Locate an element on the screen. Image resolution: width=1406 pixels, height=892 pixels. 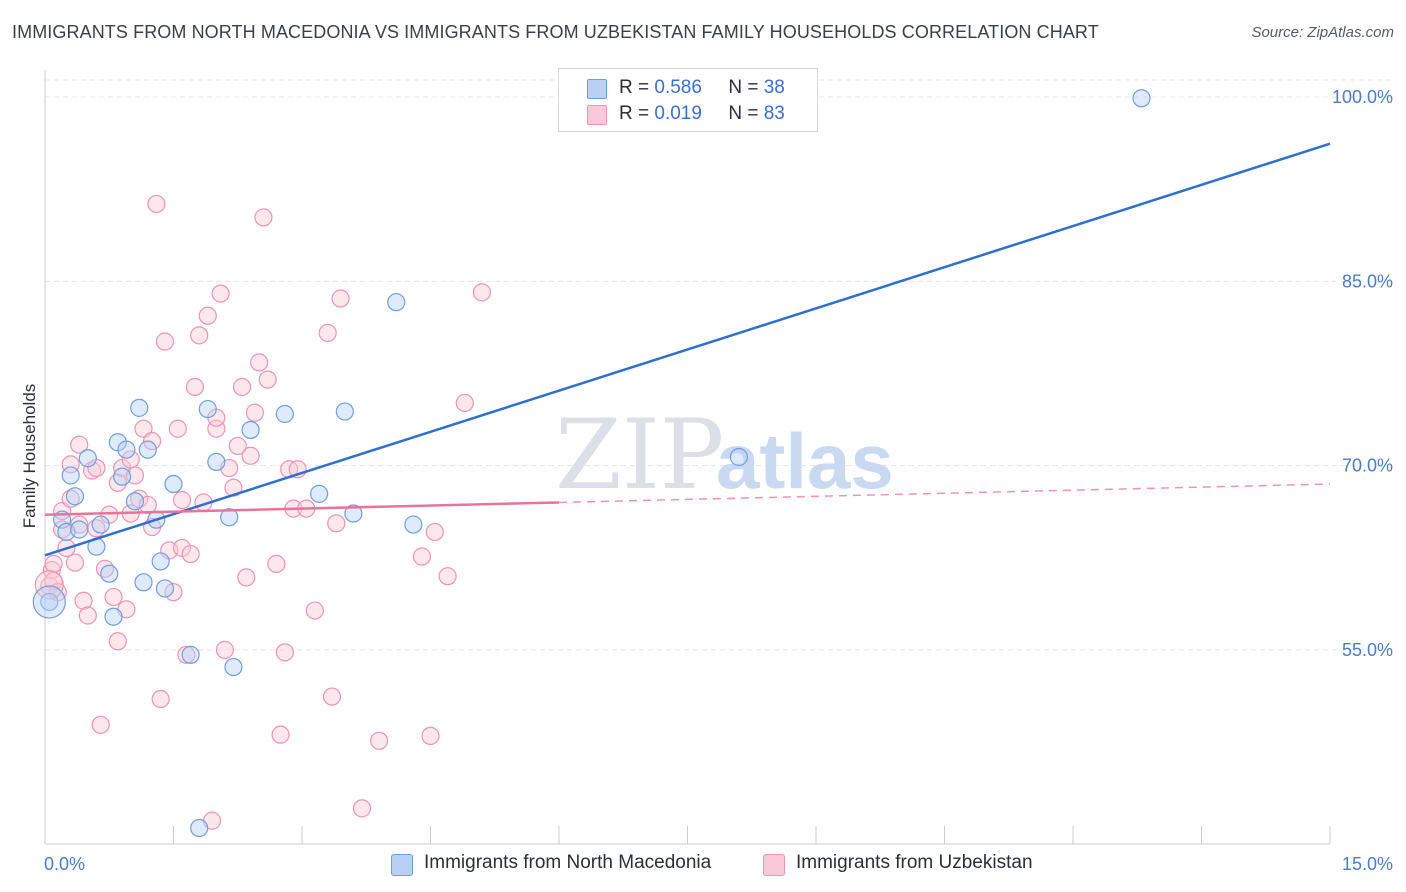
r-value: 0.019 is located at coordinates (678, 113).